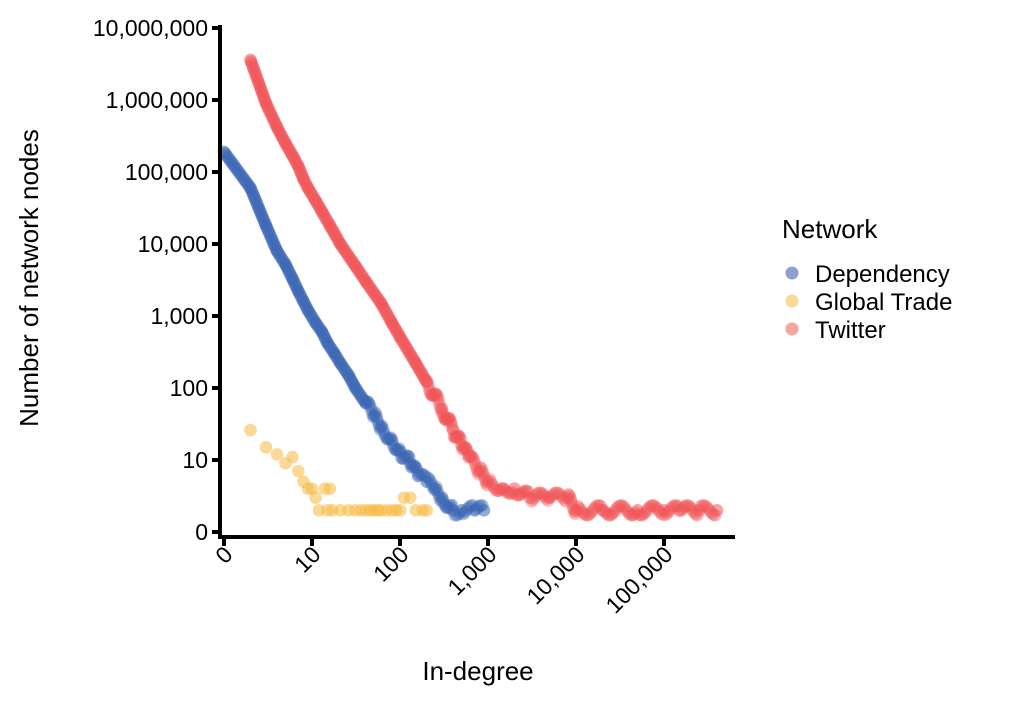 The width and height of the screenshot is (1017, 709). What do you see at coordinates (391, 564) in the screenshot?
I see `x-tick-label: 100` at bounding box center [391, 564].